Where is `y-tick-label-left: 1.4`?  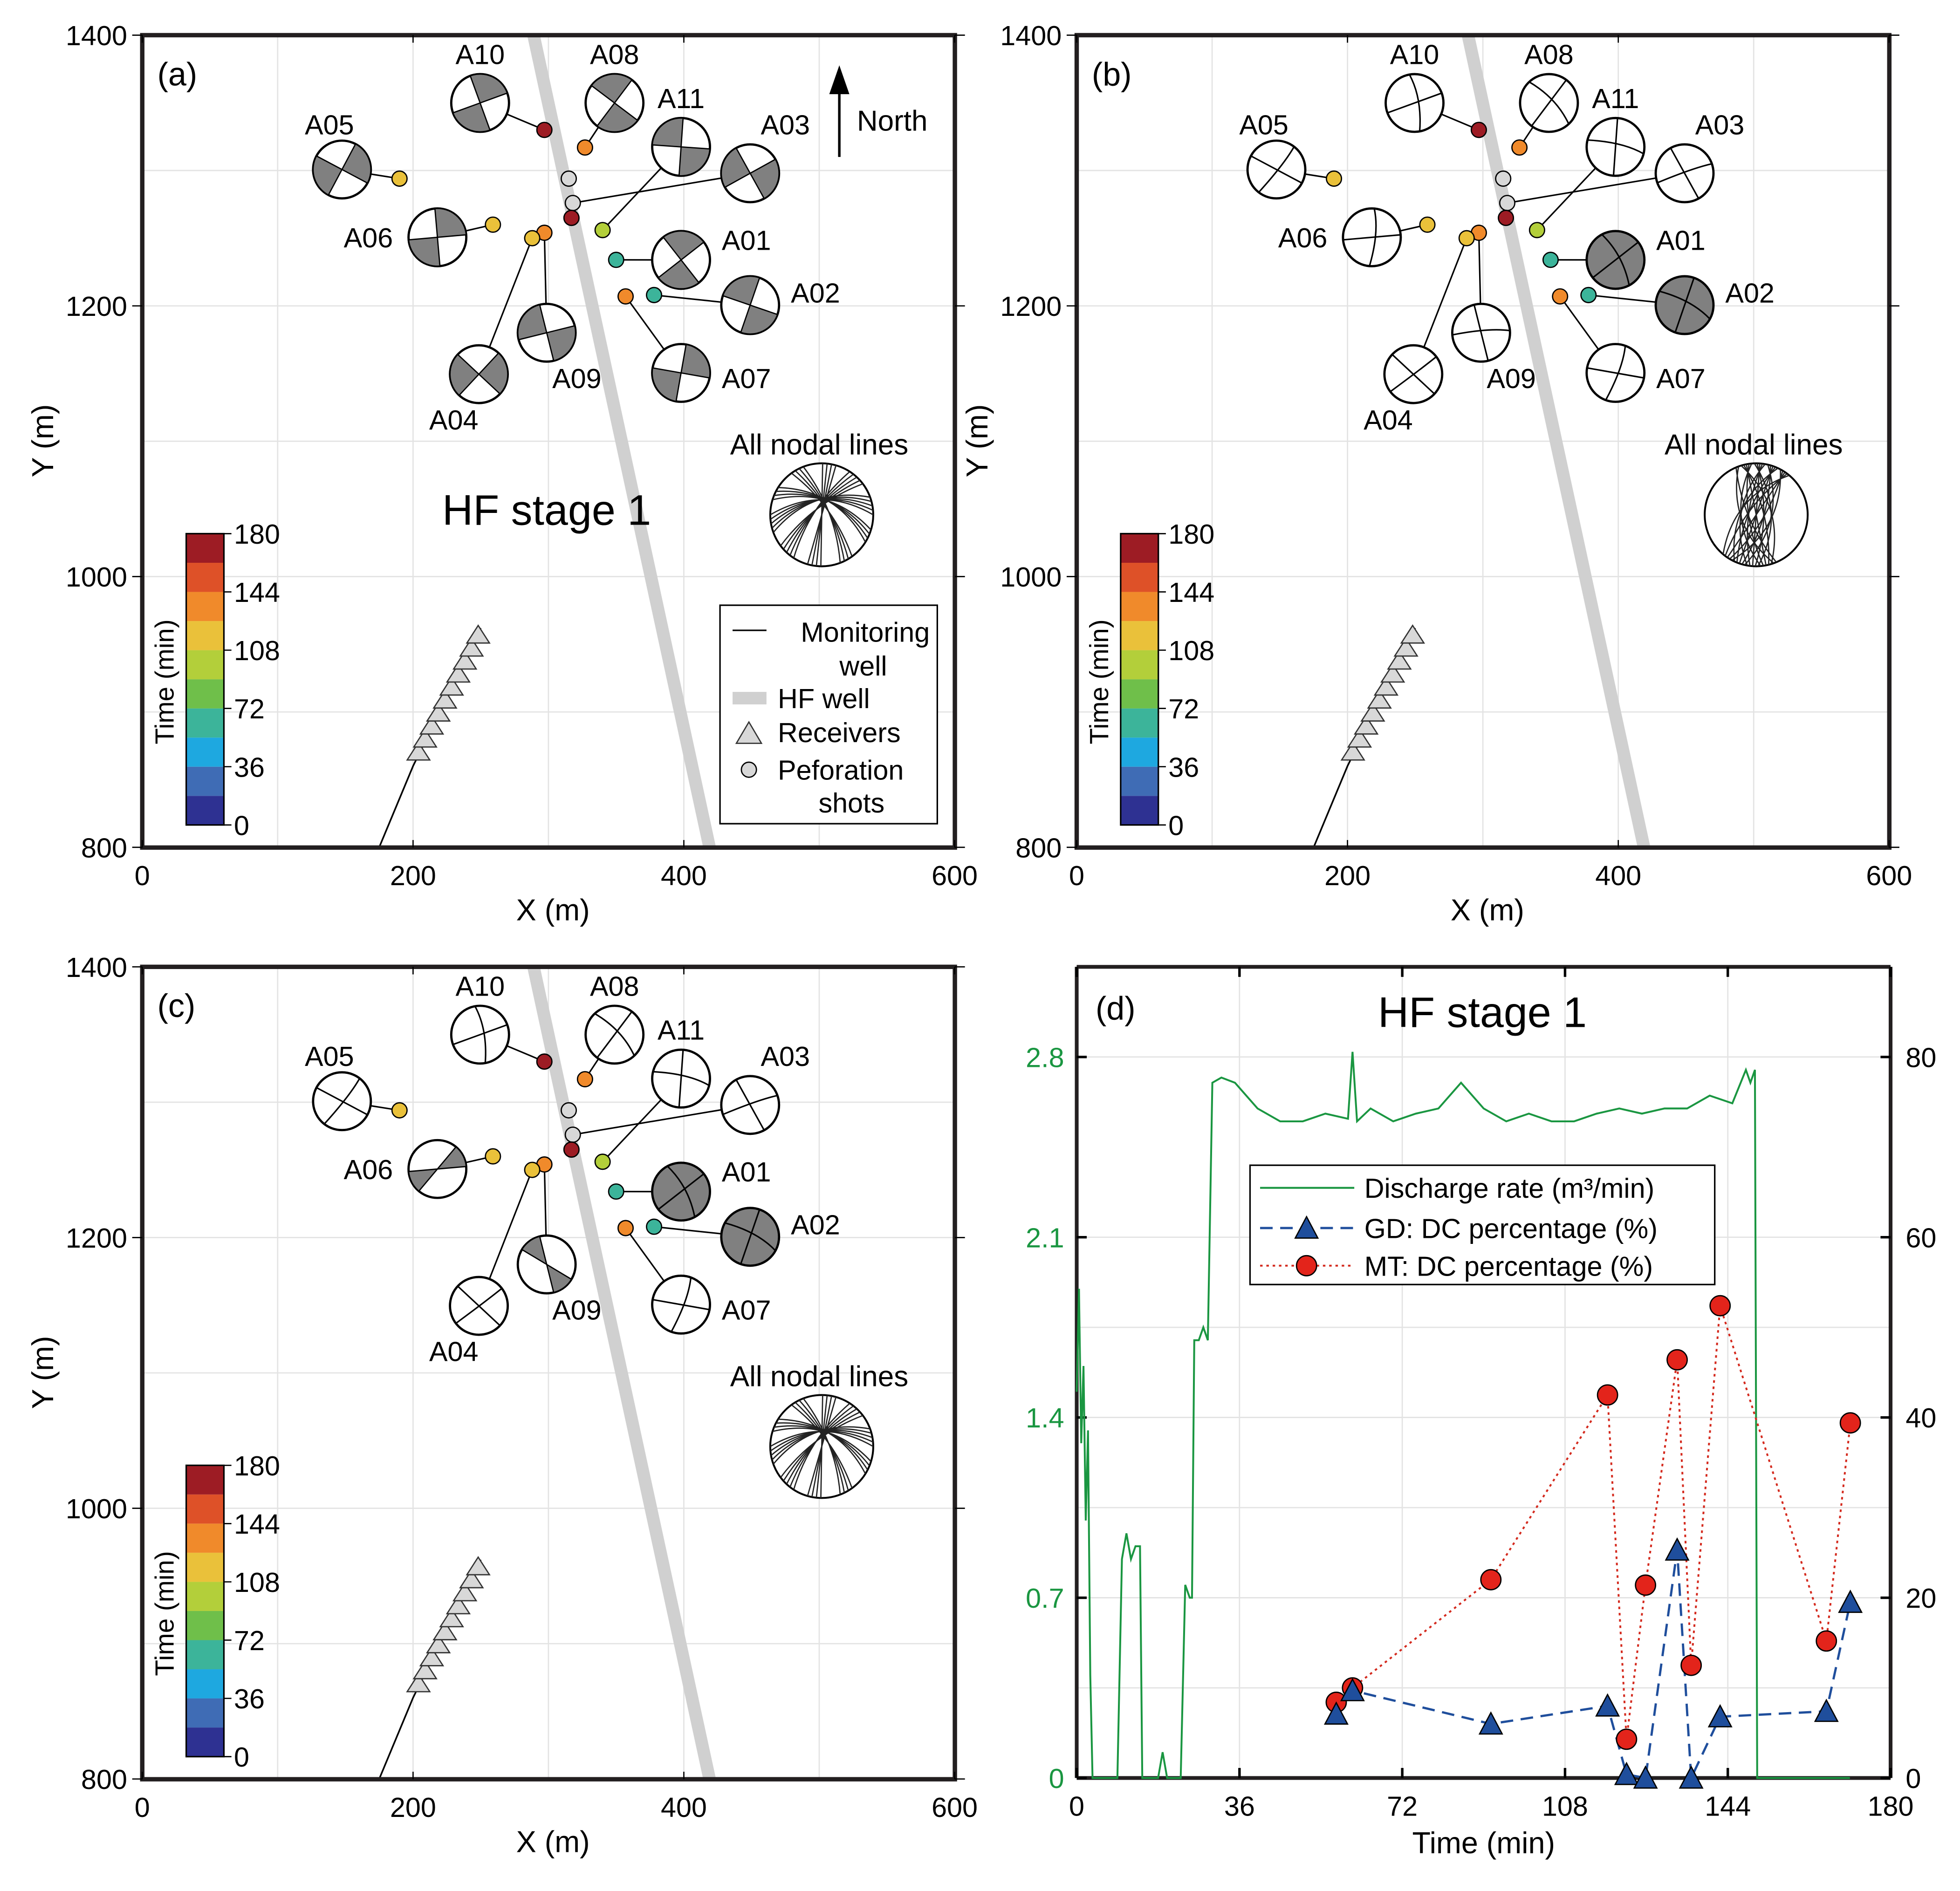
y-tick-label-left: 1.4 is located at coordinates (1045, 1418).